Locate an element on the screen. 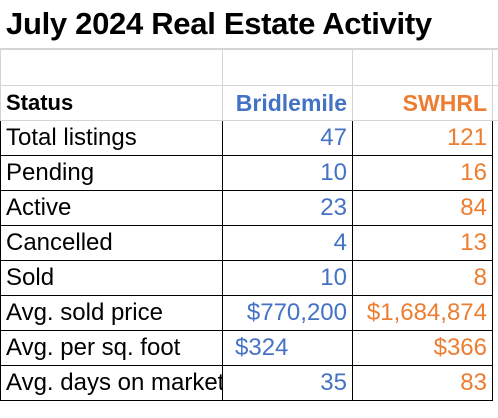 The height and width of the screenshot is (418, 498). sheet-title: July 2024 Real Estate Activity is located at coordinates (249, 24).